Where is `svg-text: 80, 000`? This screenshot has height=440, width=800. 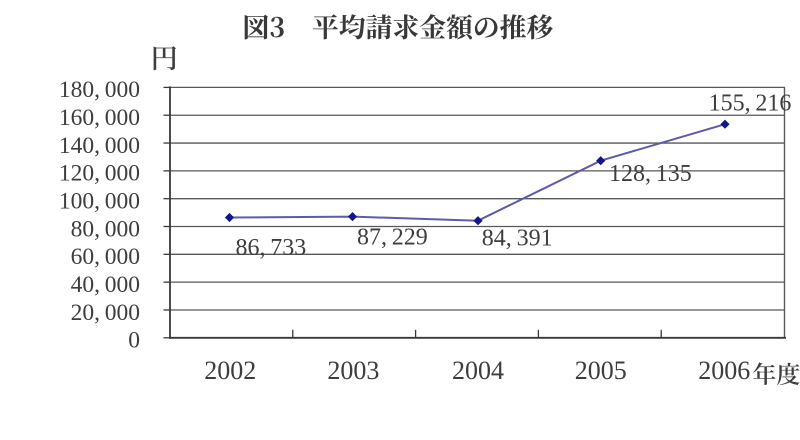
svg-text: 80, 000 is located at coordinates (105, 229).